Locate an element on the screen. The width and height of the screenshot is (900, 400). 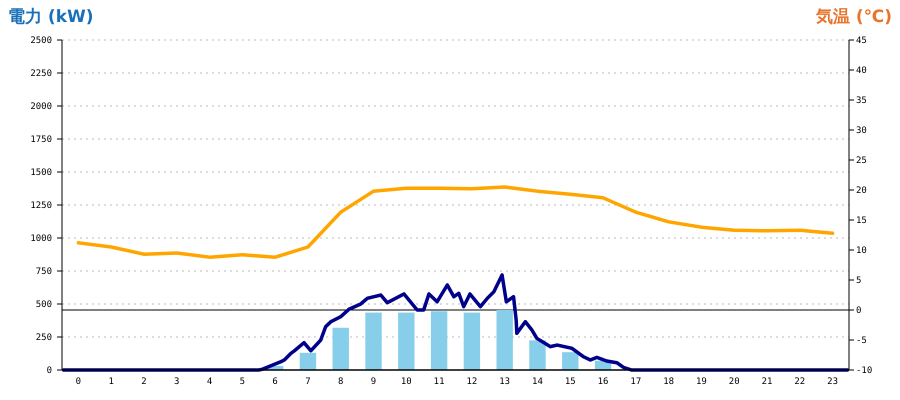
y-tick-label: 2250 is located at coordinates (41, 74).